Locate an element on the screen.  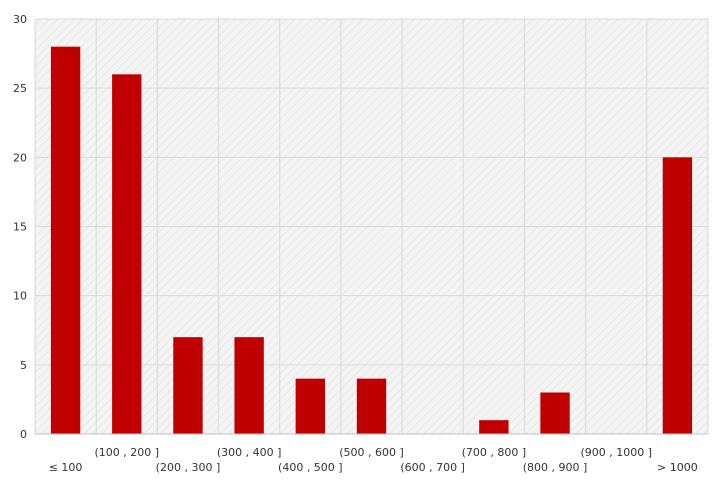
x-tick-label-1: (100 , 200 ] is located at coordinates (126, 452).